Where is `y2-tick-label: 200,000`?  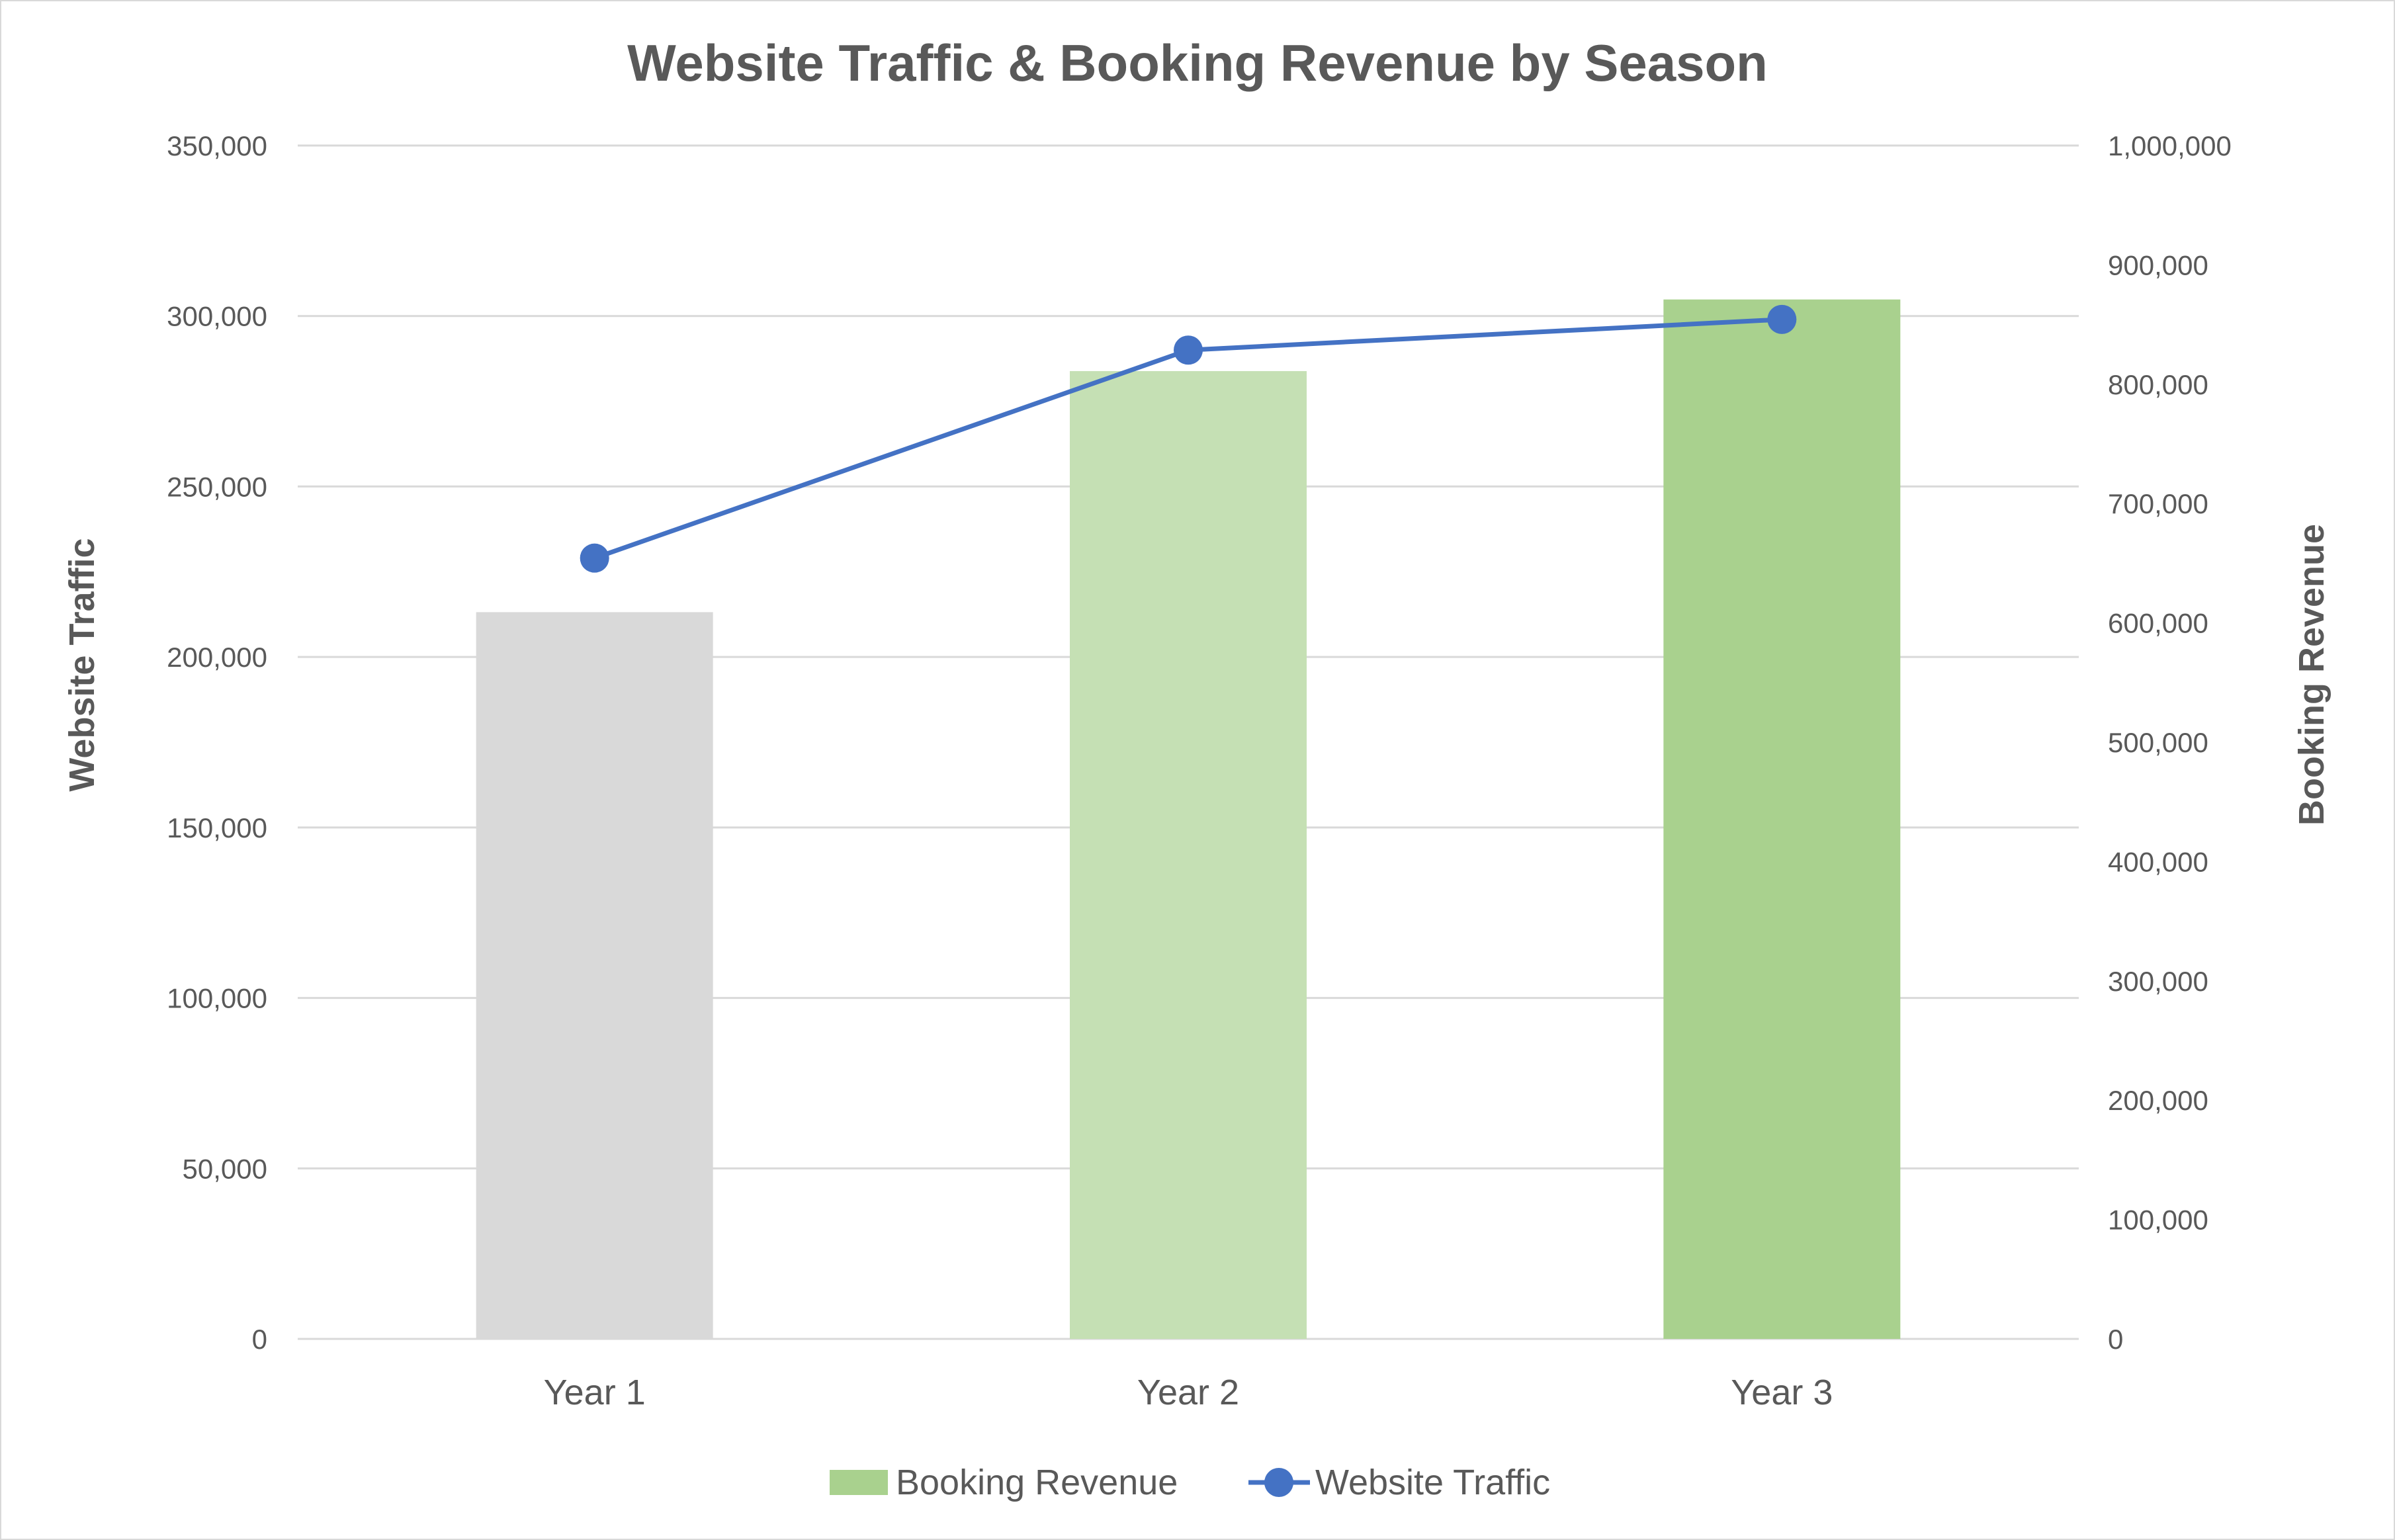 y2-tick-label: 200,000 is located at coordinates (2158, 1100).